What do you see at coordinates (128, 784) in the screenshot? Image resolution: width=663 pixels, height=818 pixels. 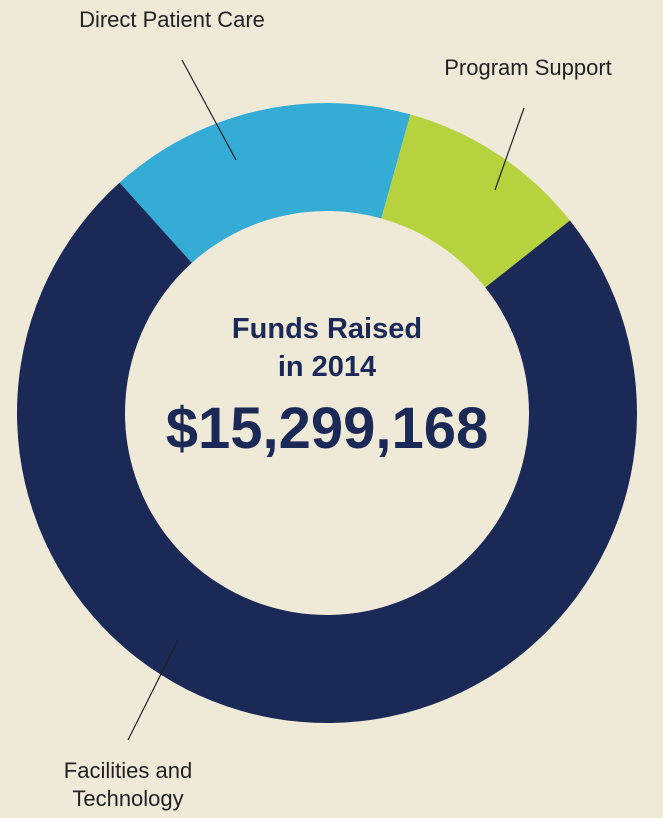 I see `slice-label: Facilities and Technology` at bounding box center [128, 784].